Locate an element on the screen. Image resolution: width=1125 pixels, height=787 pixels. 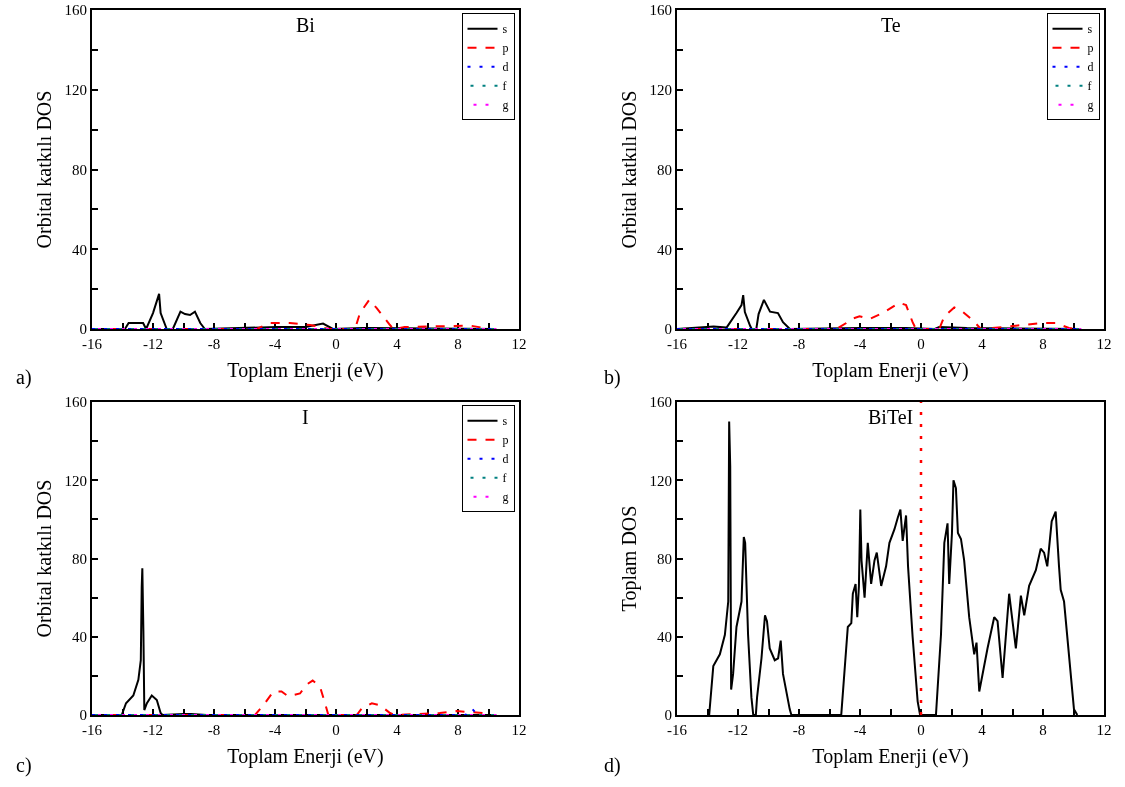
chart-title: BiTeI is located at coordinates (891, 417).